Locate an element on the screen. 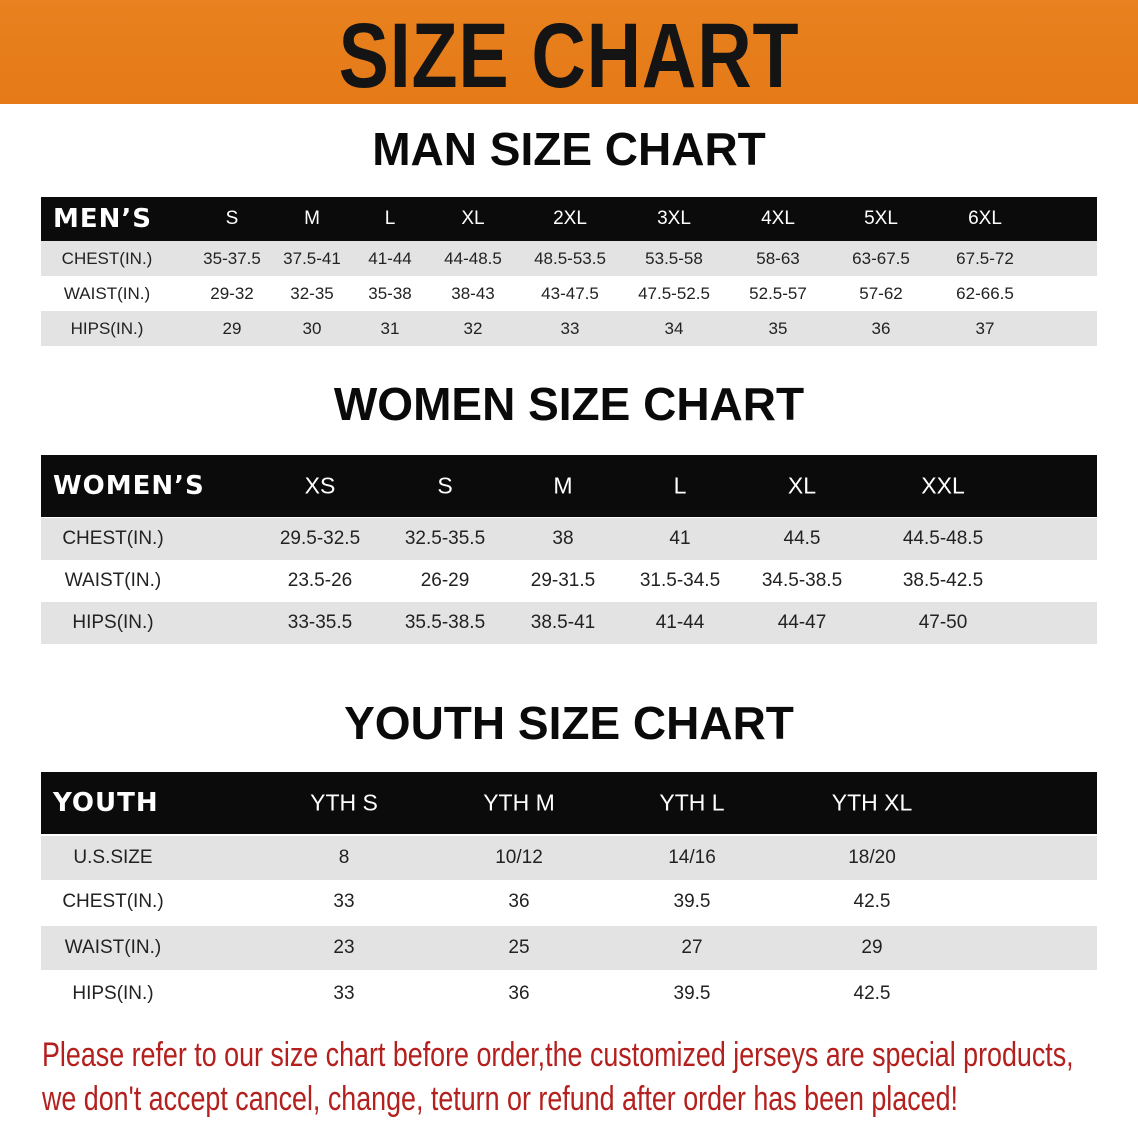 The image size is (1138, 1132). table-cell: 35-38 is located at coordinates (390, 293).